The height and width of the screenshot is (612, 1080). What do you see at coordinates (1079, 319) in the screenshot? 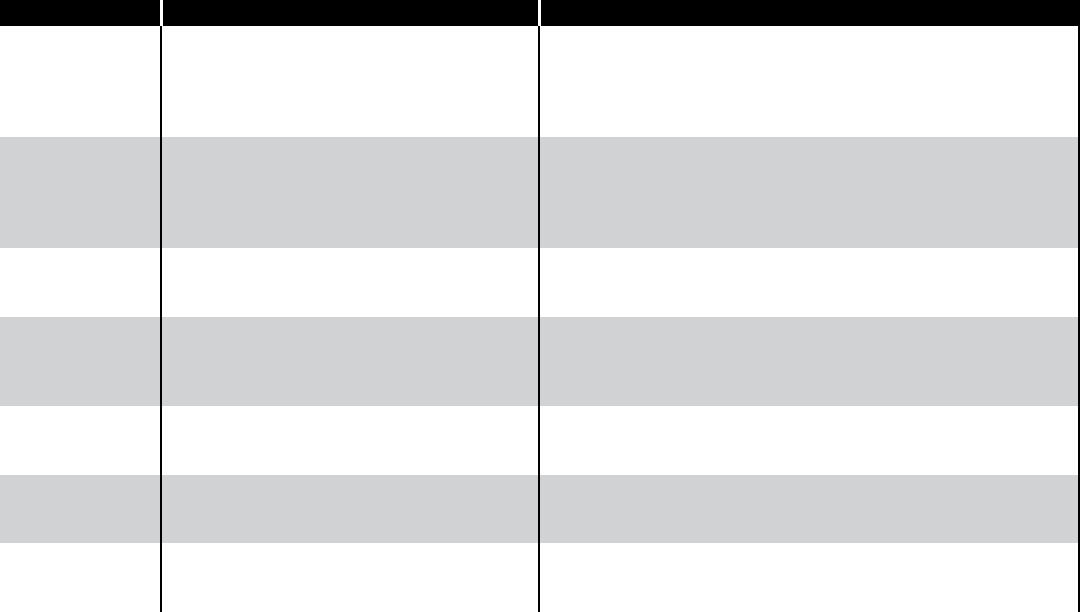
I see `table-border` at bounding box center [1079, 319].